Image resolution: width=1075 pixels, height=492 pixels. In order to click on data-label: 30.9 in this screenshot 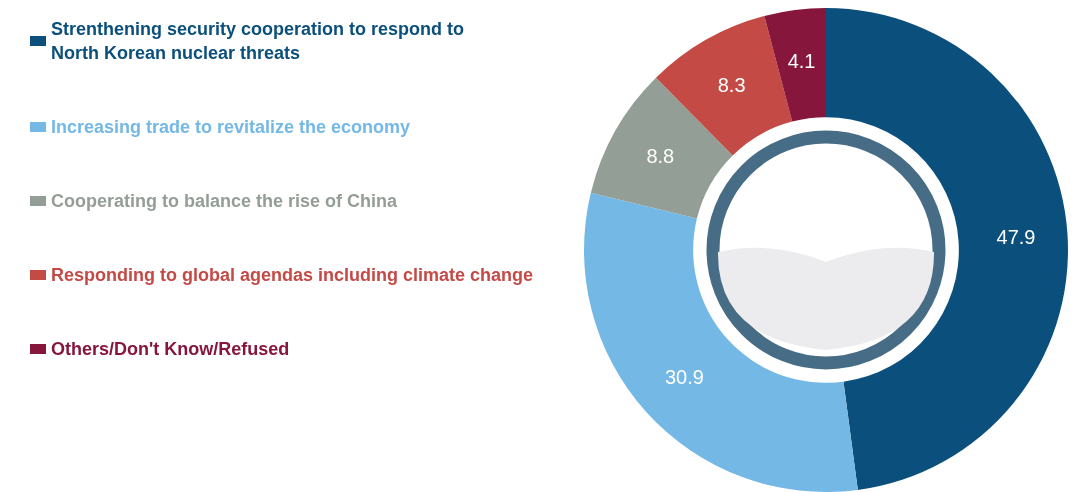, I will do `click(684, 377)`.